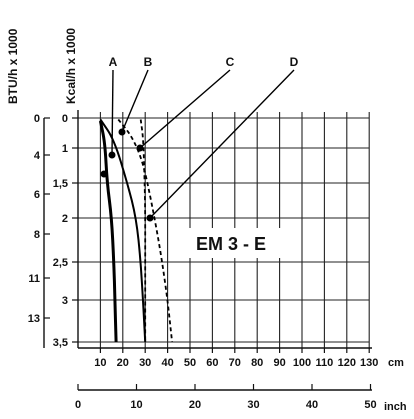 The height and width of the screenshot is (419, 414). Describe the element at coordinates (136, 405) in the screenshot. I see `inch-tick-label: 10` at that location.